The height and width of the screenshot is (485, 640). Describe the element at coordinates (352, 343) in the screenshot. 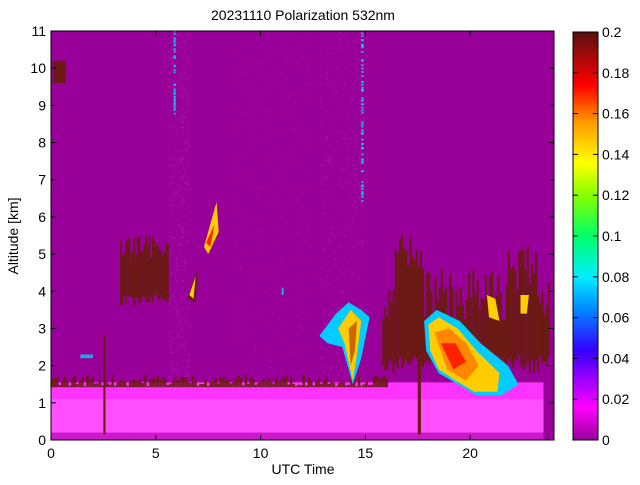

I see `cloud-peak` at that location.